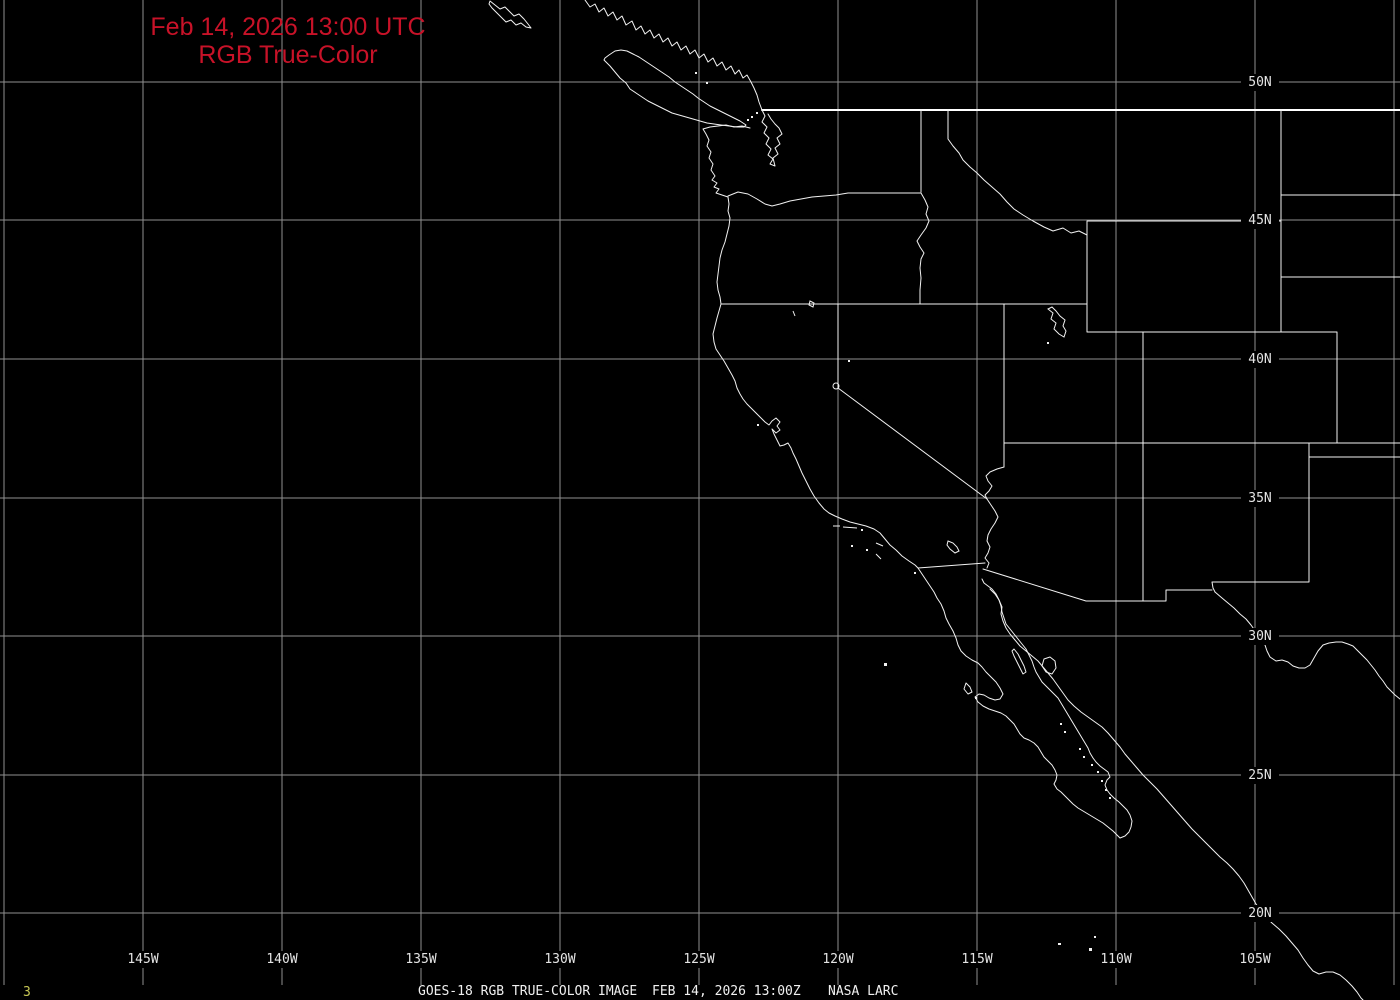  Describe the element at coordinates (863, 991) in the screenshot. I see `footer-credit-caption: NASA LARC` at that location.